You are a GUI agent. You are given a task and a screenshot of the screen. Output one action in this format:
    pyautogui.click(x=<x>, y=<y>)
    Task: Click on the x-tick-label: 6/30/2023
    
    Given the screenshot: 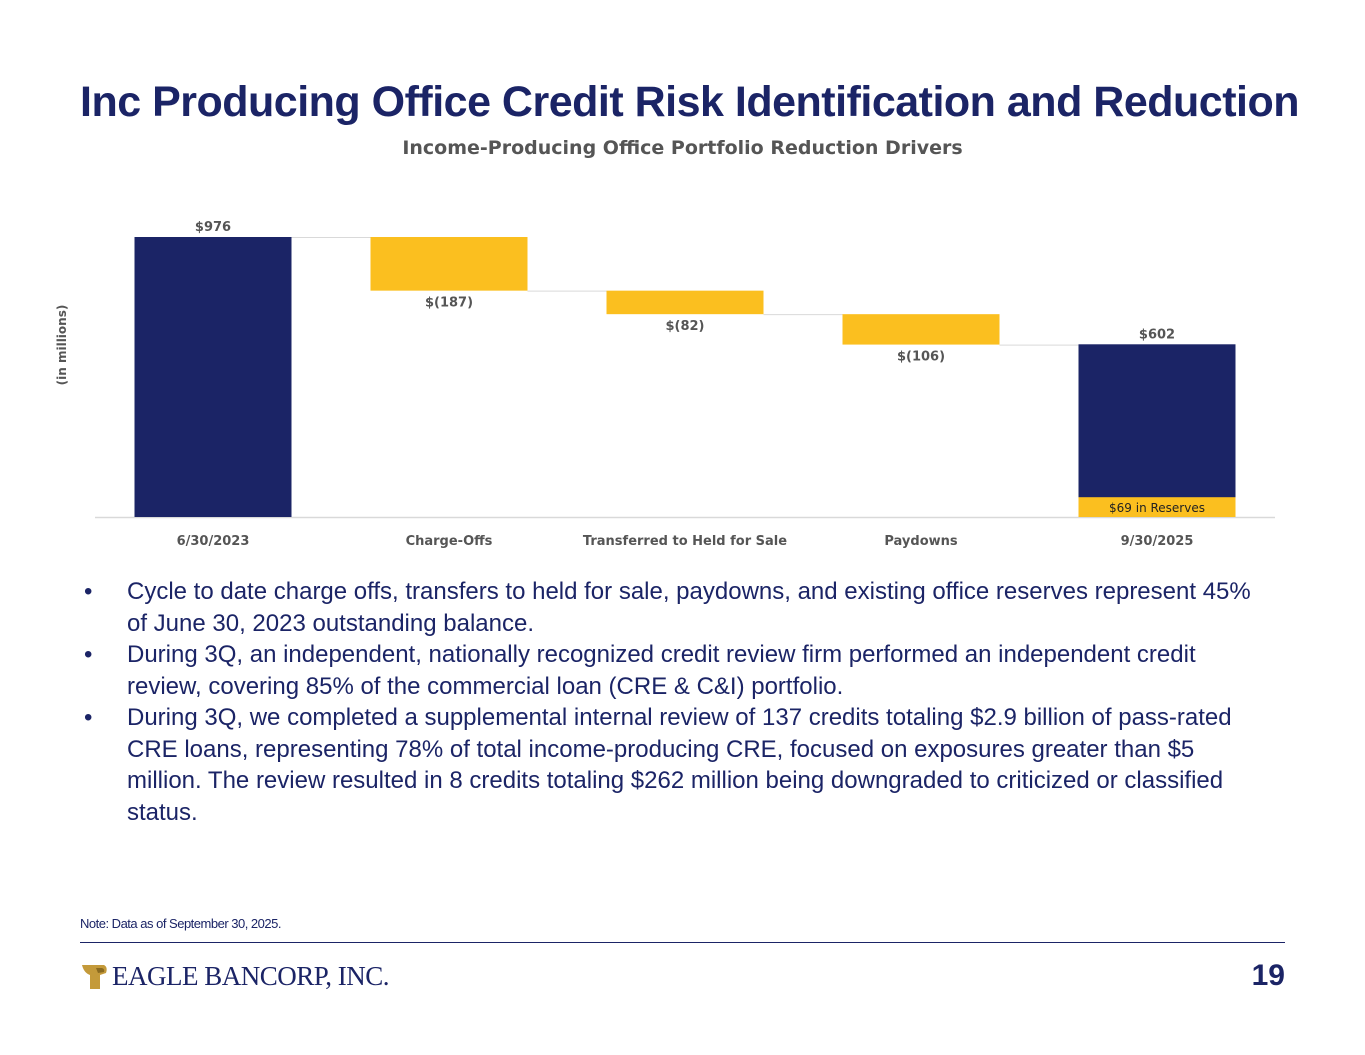 What is the action you would take?
    pyautogui.click(x=213, y=541)
    